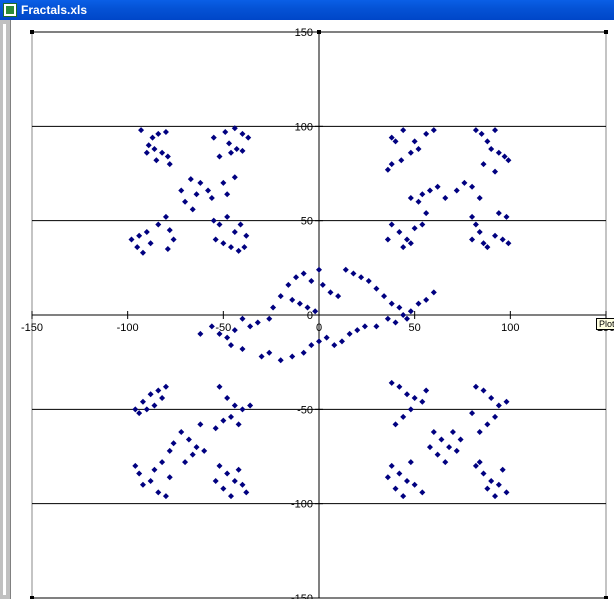 The height and width of the screenshot is (599, 614). I want to click on x-tick-label: -100, so click(128, 328).